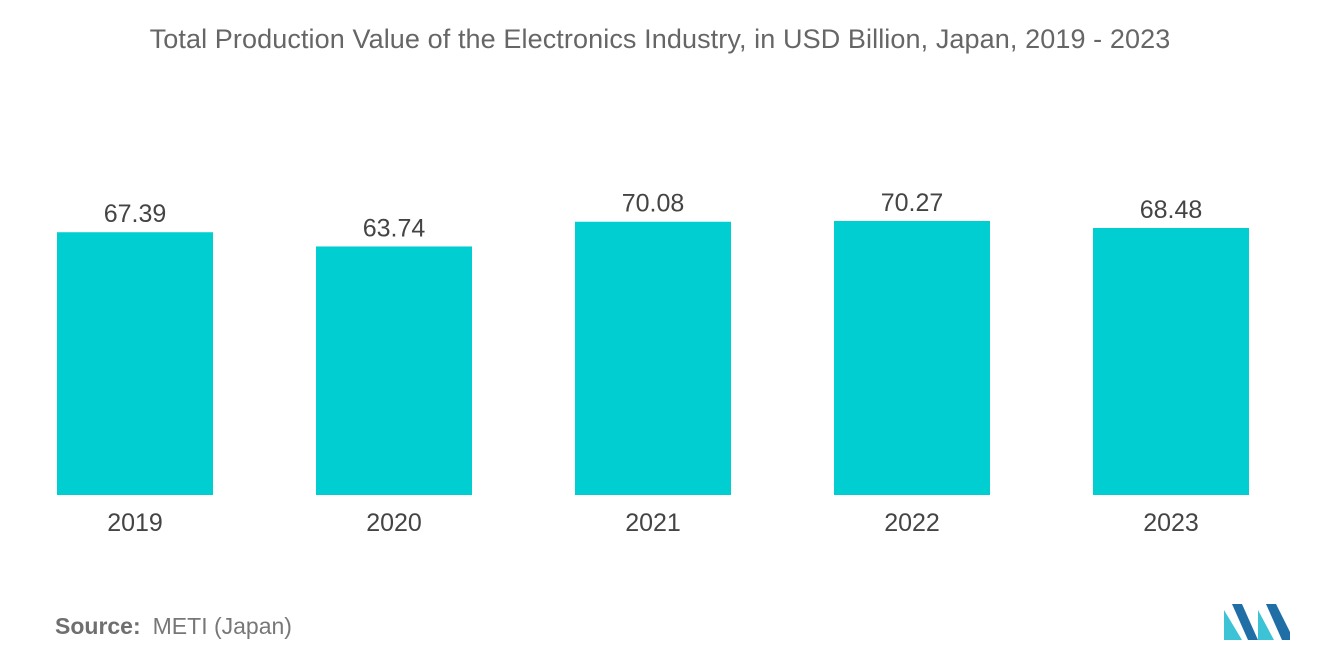 This screenshot has width=1320, height=665. What do you see at coordinates (653, 204) in the screenshot?
I see `value-label-2021: 70.08` at bounding box center [653, 204].